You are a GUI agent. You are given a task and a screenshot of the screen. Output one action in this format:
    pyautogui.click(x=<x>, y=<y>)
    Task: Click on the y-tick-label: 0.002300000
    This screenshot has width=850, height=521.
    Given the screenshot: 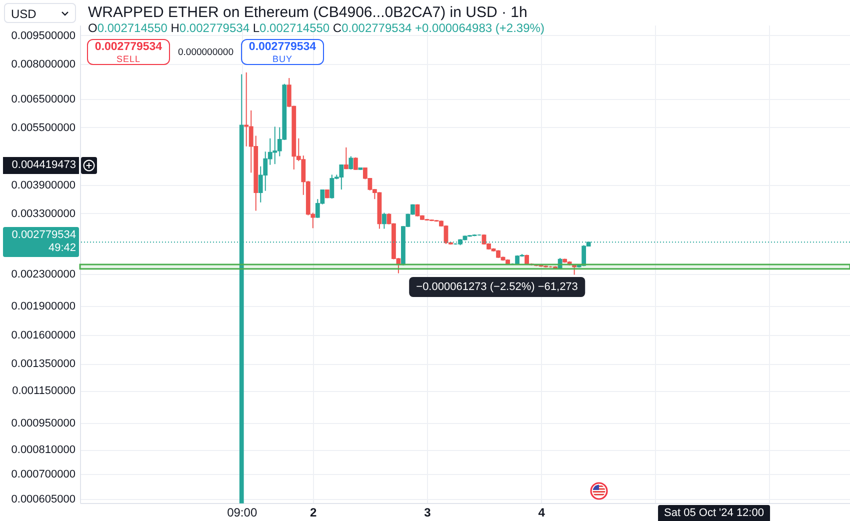 What is the action you would take?
    pyautogui.click(x=43, y=274)
    